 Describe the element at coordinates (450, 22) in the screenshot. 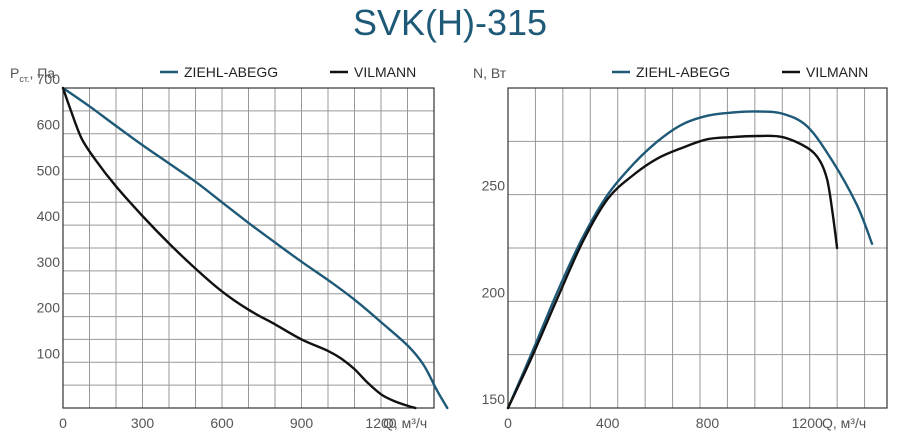

I see `chart-title: SVK(H)-315` at that location.